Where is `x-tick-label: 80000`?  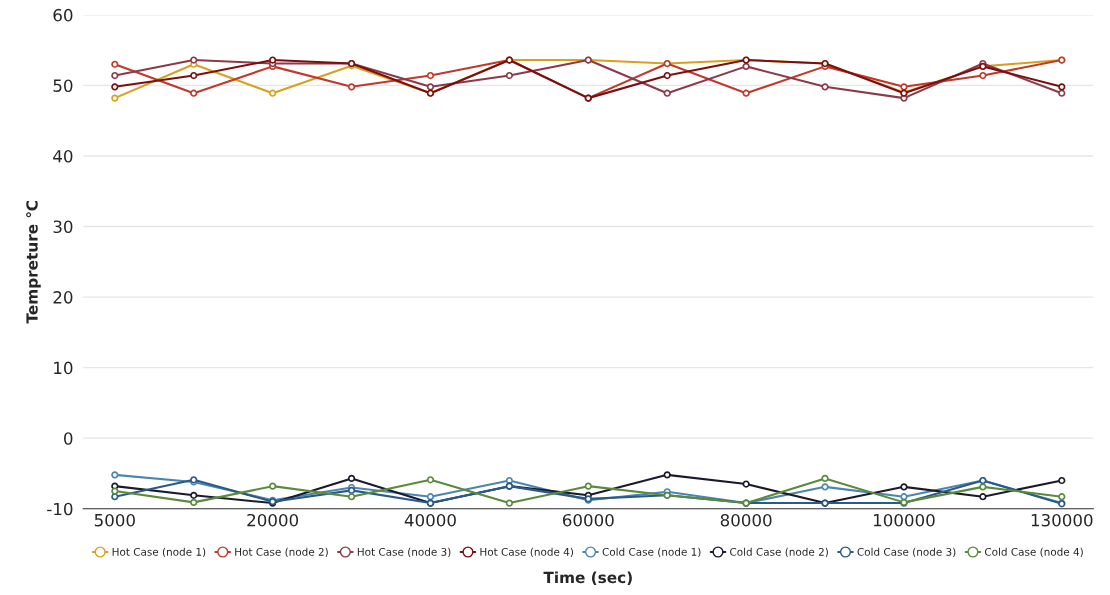 x-tick-label: 80000 is located at coordinates (746, 520).